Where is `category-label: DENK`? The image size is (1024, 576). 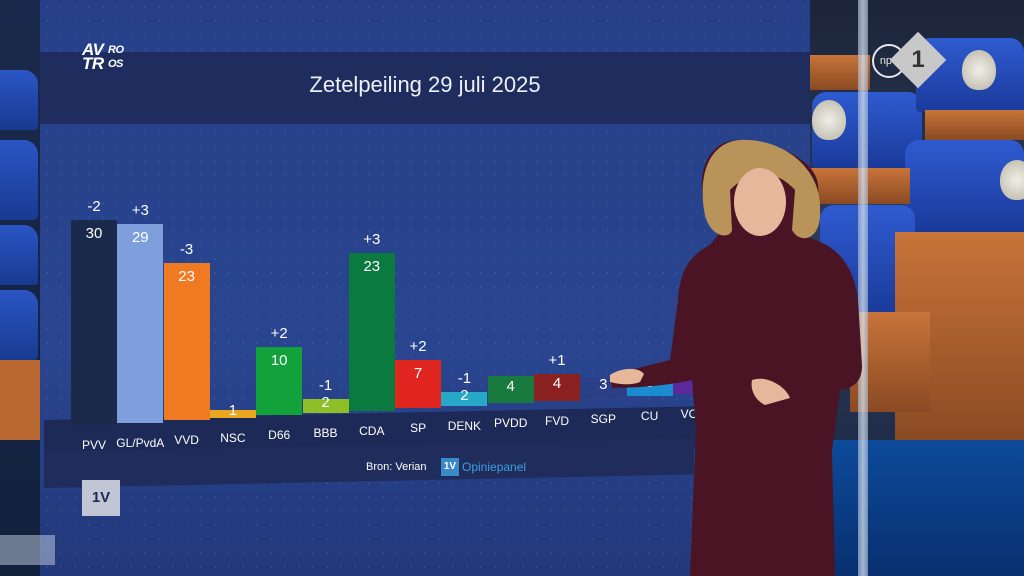 category-label: DENK is located at coordinates (464, 425).